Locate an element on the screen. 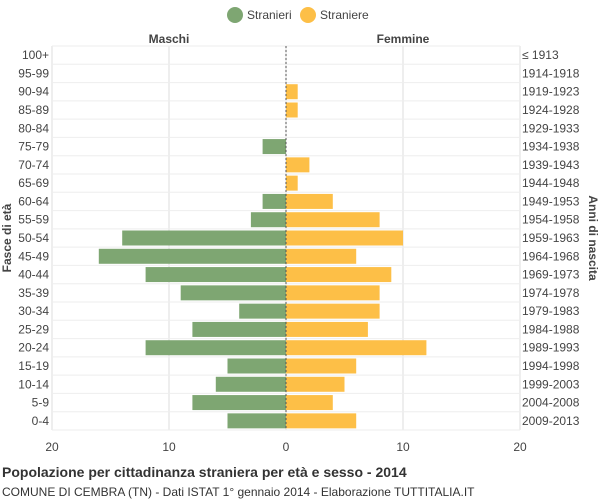  age-group-label: 60-64 is located at coordinates (33, 201).